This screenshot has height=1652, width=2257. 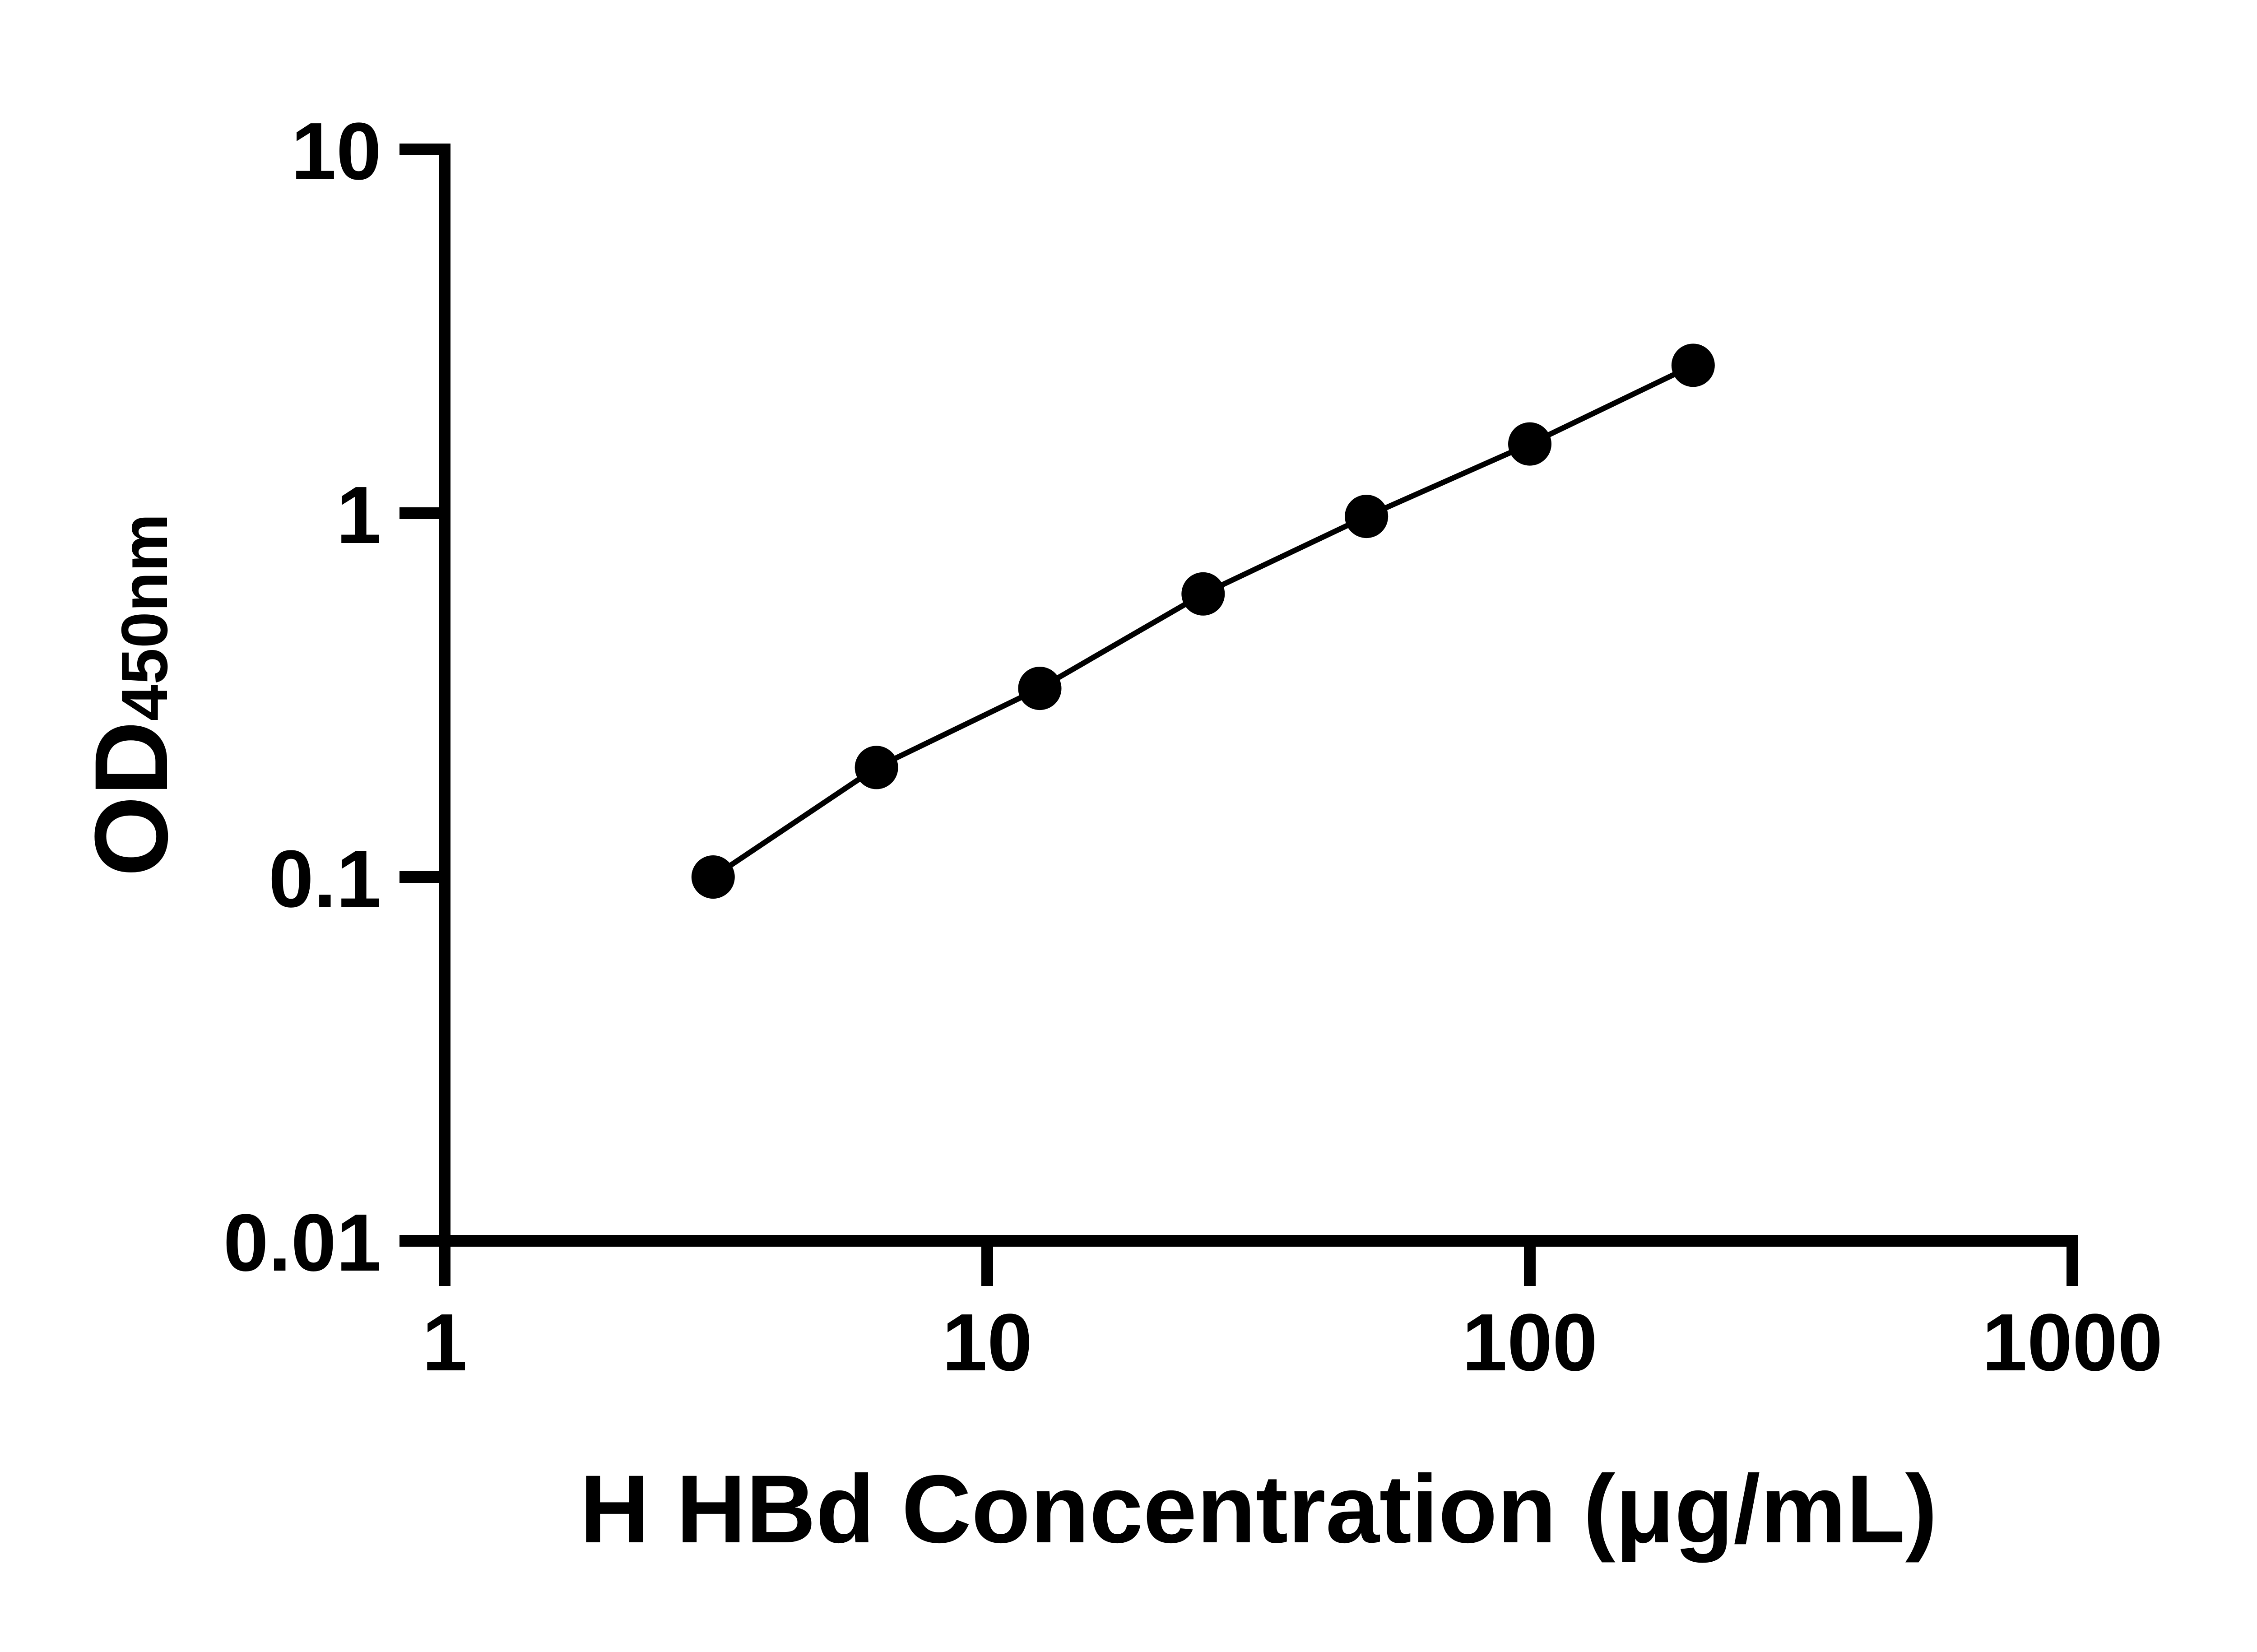 I want to click on x-axis-tick-label: 1, so click(x=445, y=1342).